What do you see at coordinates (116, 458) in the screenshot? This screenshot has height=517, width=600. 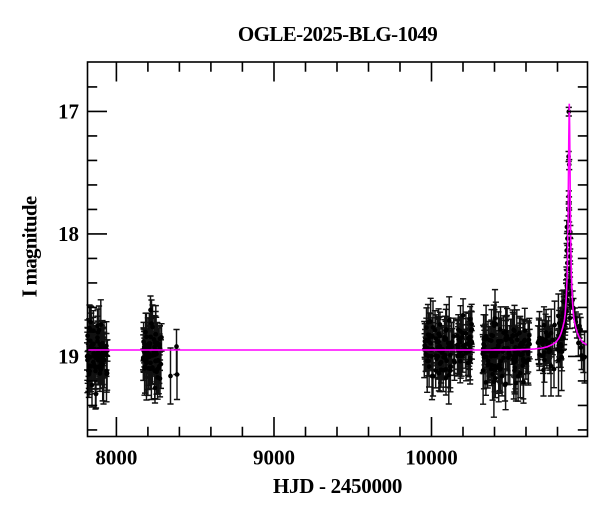 I see `svg-text: 8000` at bounding box center [116, 458].